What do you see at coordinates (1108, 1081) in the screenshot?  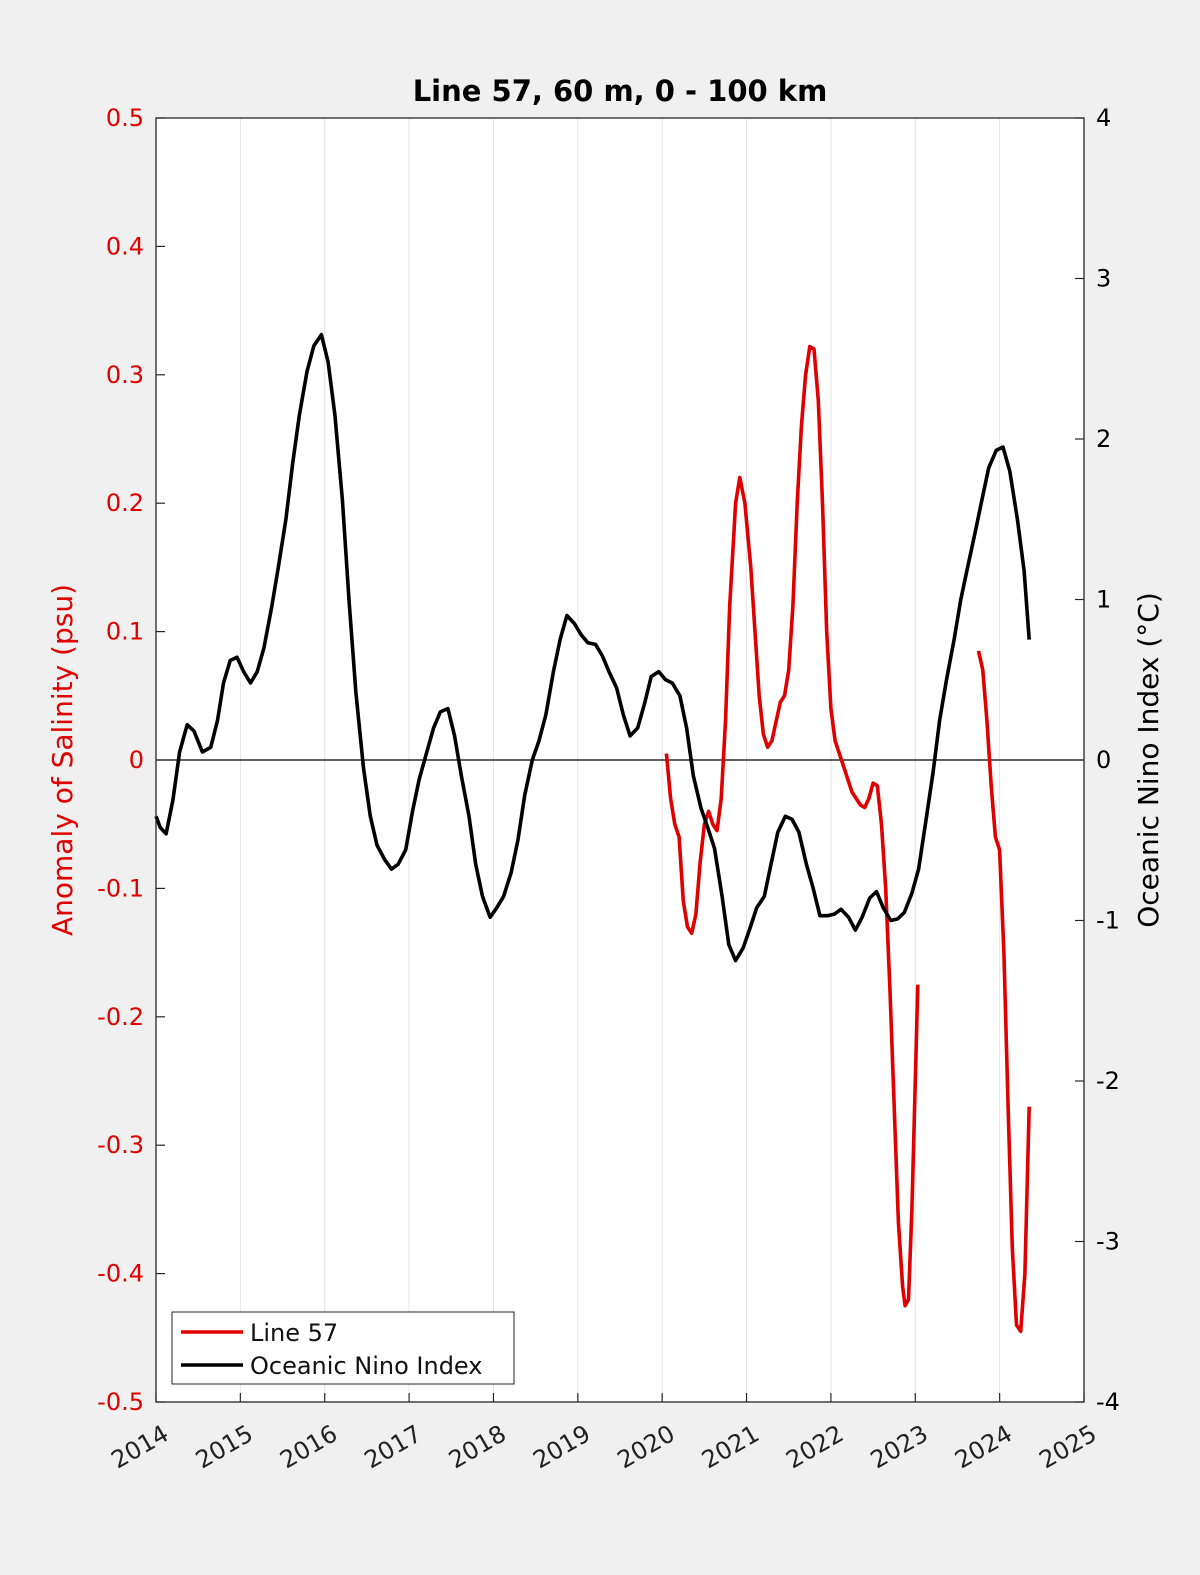 I see `tick-label-right--2: -2` at bounding box center [1108, 1081].